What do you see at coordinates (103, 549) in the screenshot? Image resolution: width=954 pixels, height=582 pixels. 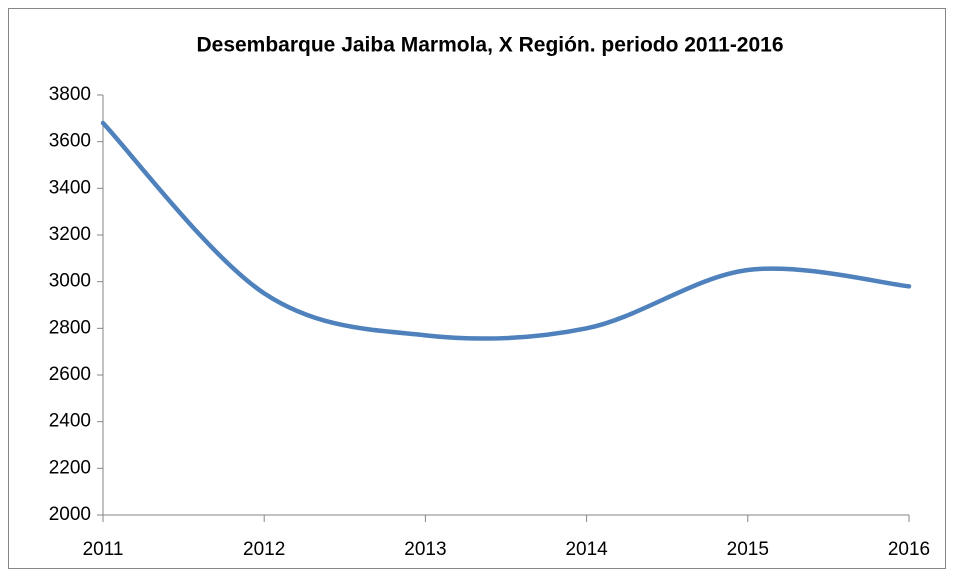 I see `x-tick-label: 2011` at bounding box center [103, 549].